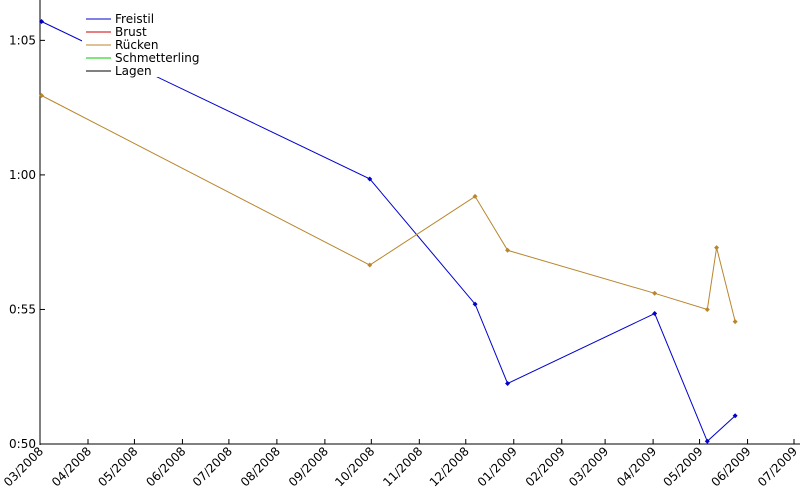 The height and width of the screenshot is (500, 800). Describe the element at coordinates (22, 309) in the screenshot. I see `y-tick-label: 0:55` at that location.